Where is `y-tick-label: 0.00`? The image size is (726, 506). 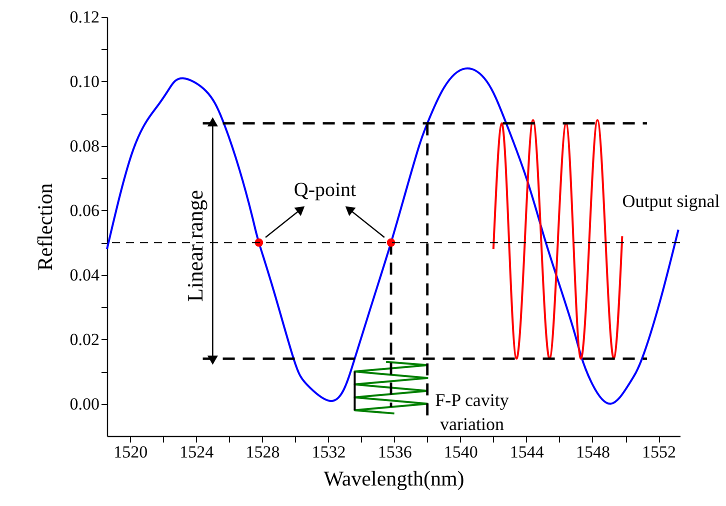 y-tick-label: 0.00 is located at coordinates (85, 404).